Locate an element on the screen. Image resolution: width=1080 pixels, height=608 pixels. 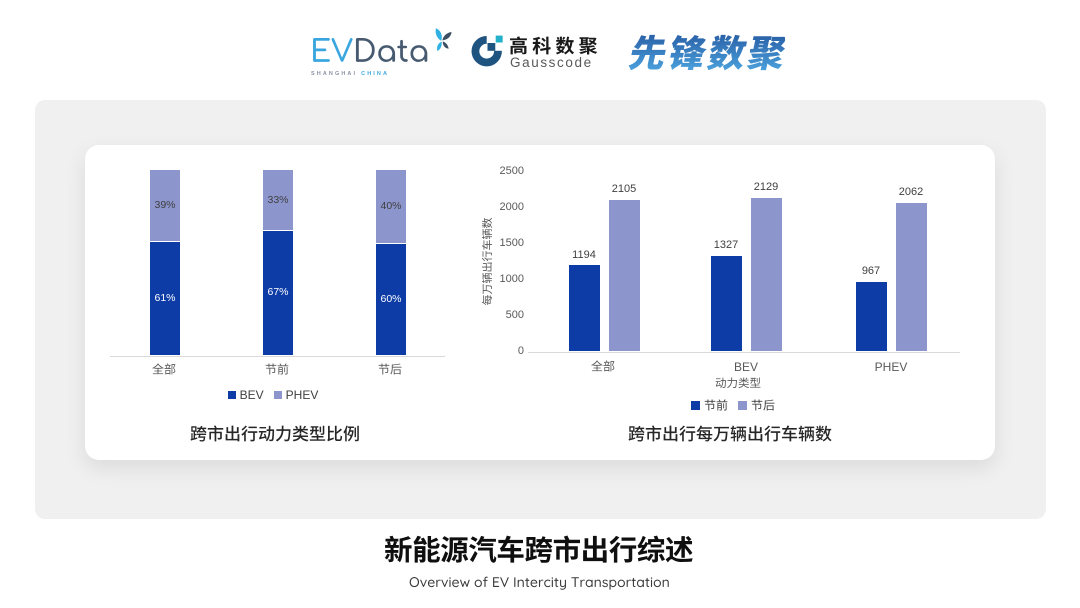
value-label: 967 is located at coordinates (871, 271).